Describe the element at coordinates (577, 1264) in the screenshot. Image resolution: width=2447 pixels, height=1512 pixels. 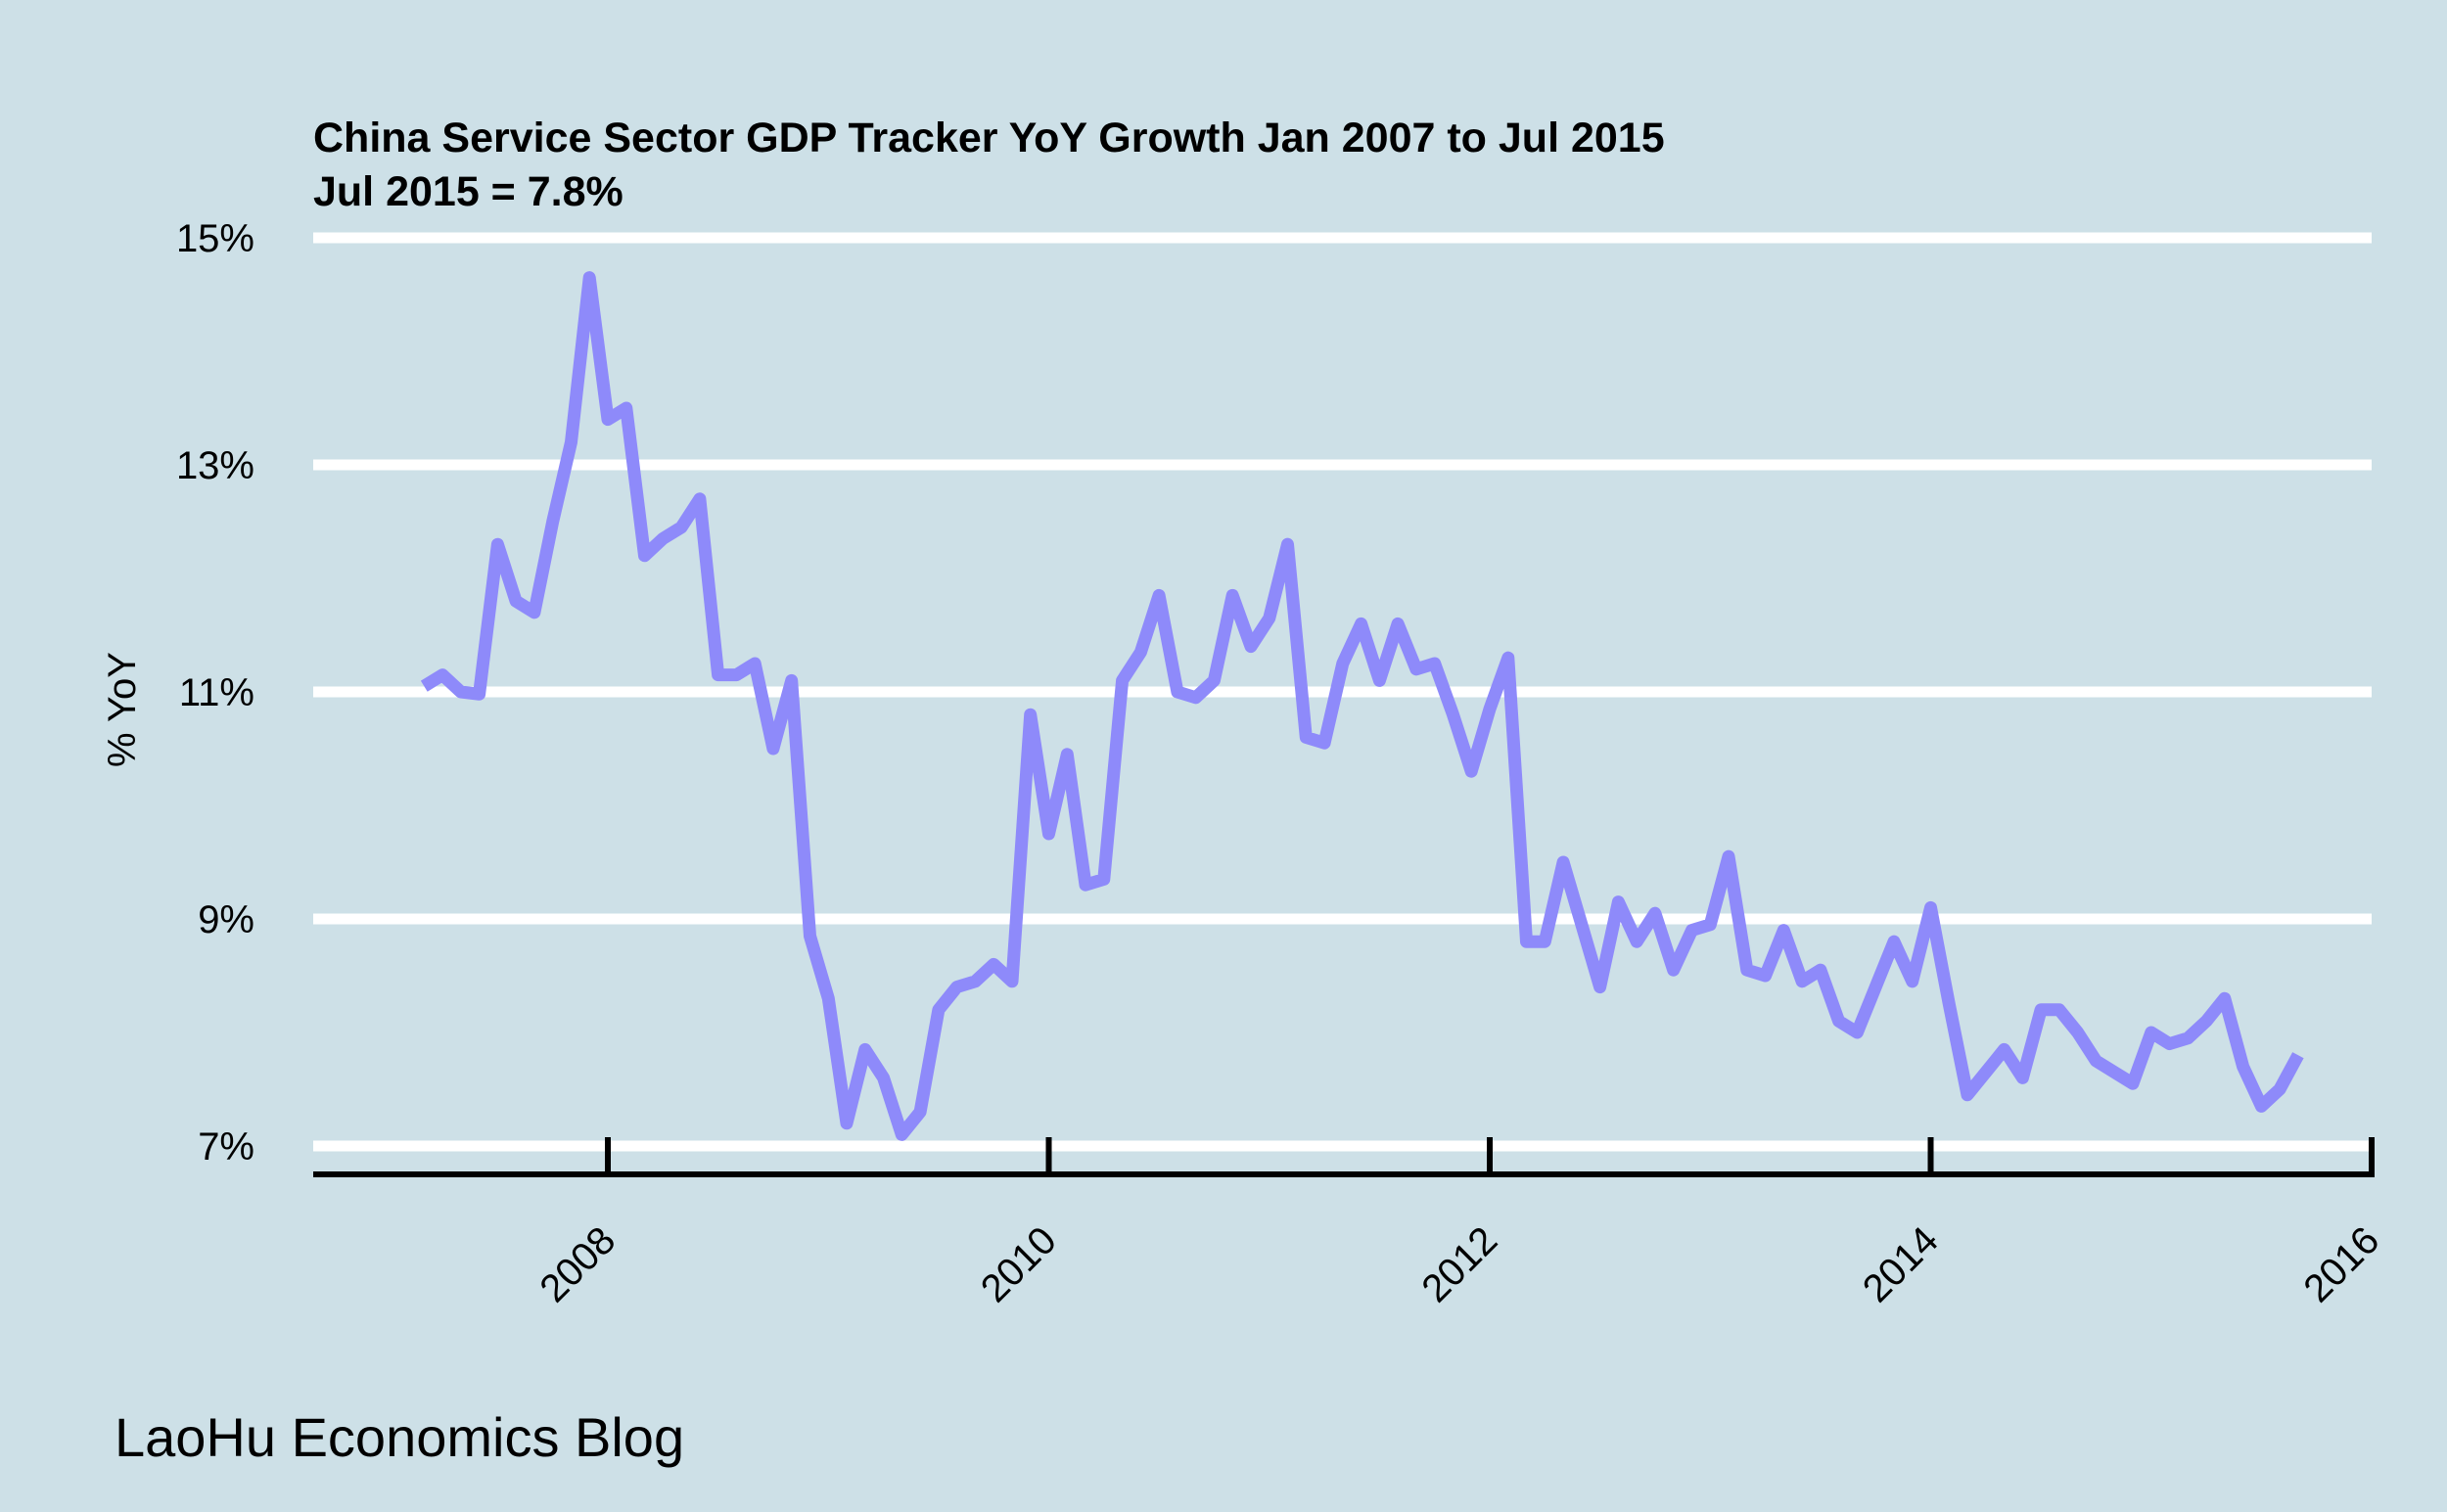
I see `x-tick-label: 2008` at that location.